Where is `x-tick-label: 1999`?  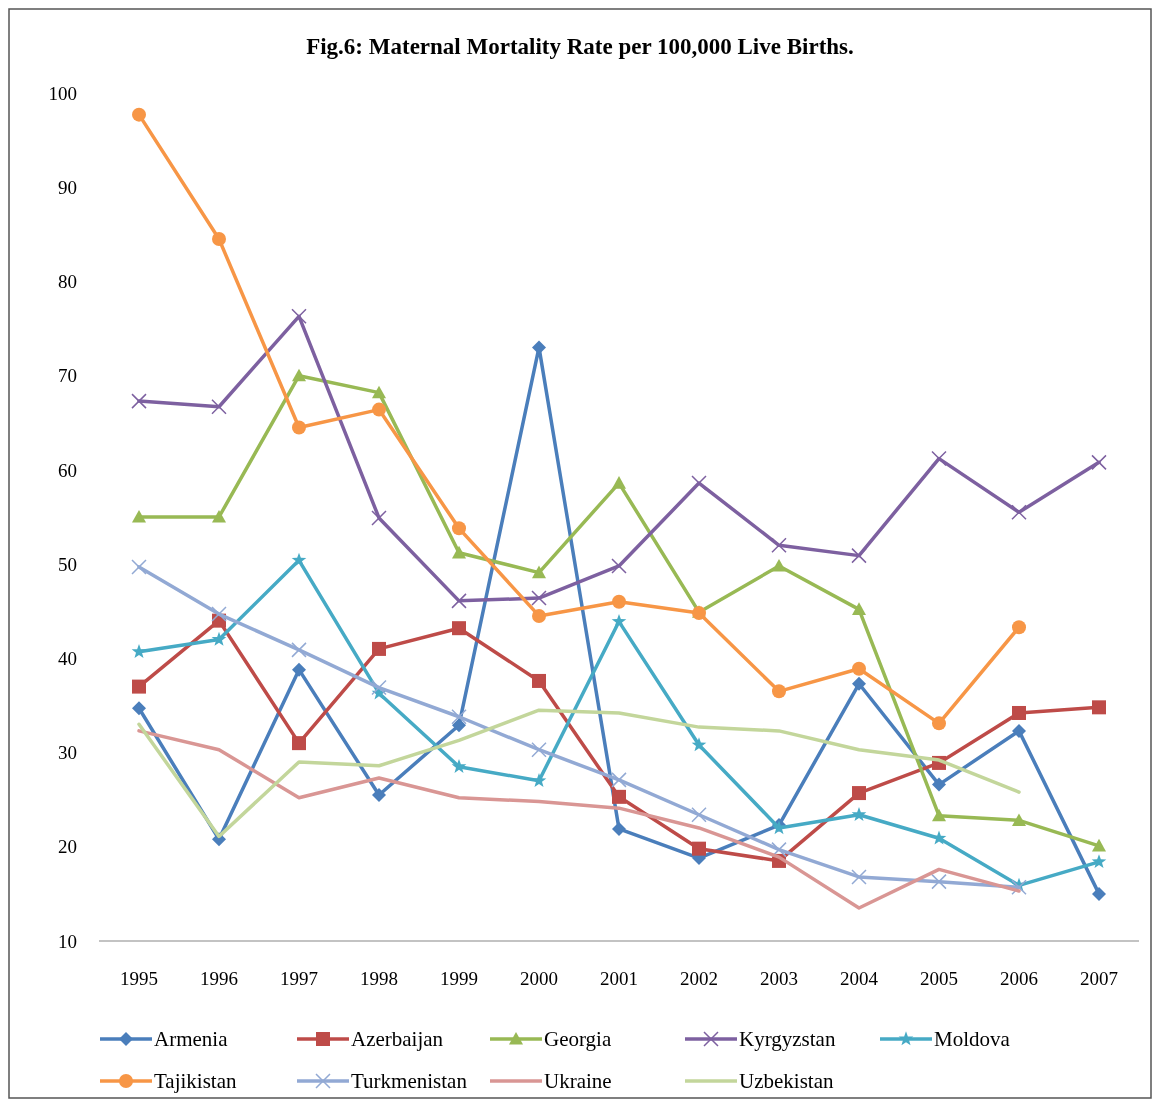 x-tick-label: 1999 is located at coordinates (459, 978).